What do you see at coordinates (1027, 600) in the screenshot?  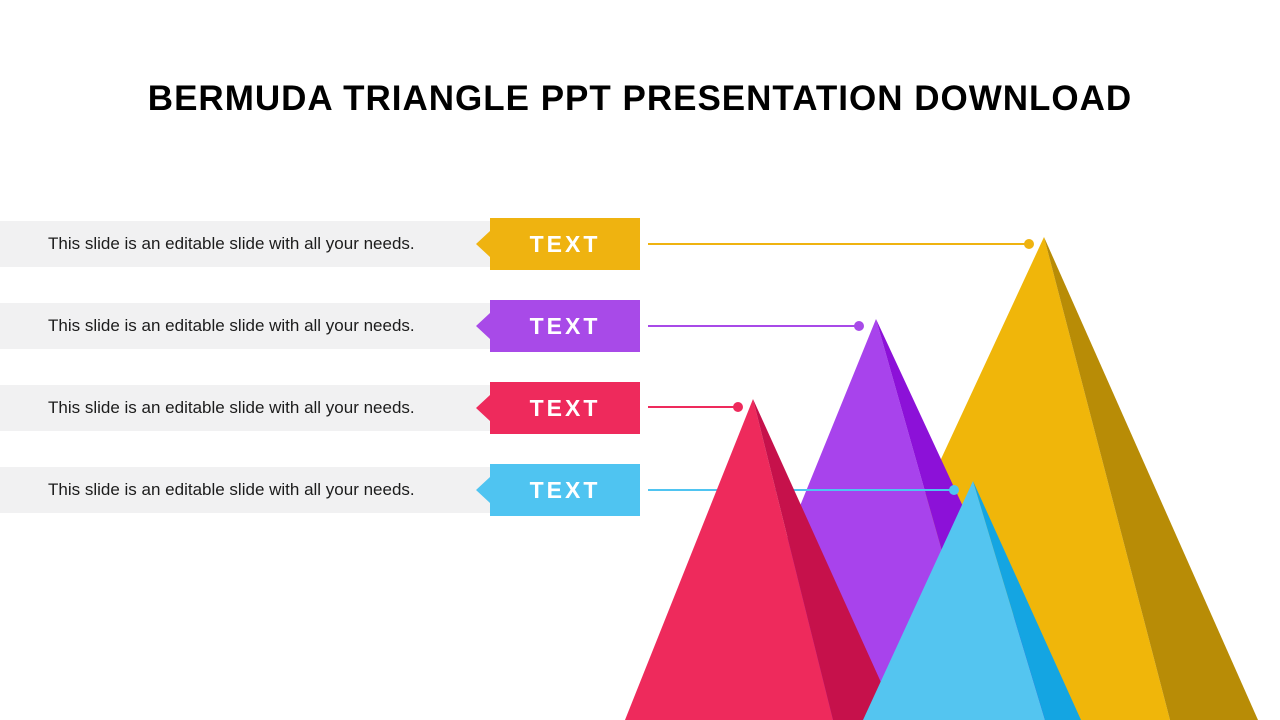 I see `triangle-blue-side-face` at bounding box center [1027, 600].